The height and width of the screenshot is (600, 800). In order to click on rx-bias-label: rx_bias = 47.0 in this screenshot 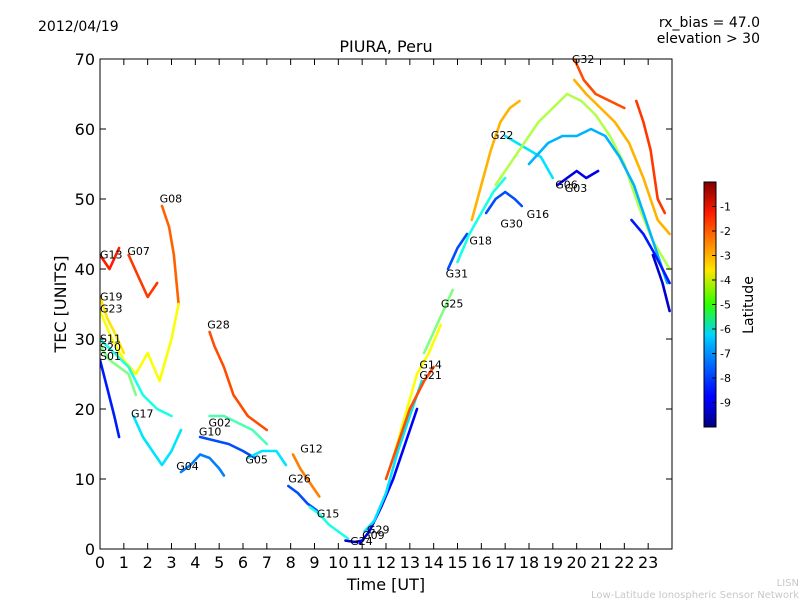, I will do `click(709, 23)`.